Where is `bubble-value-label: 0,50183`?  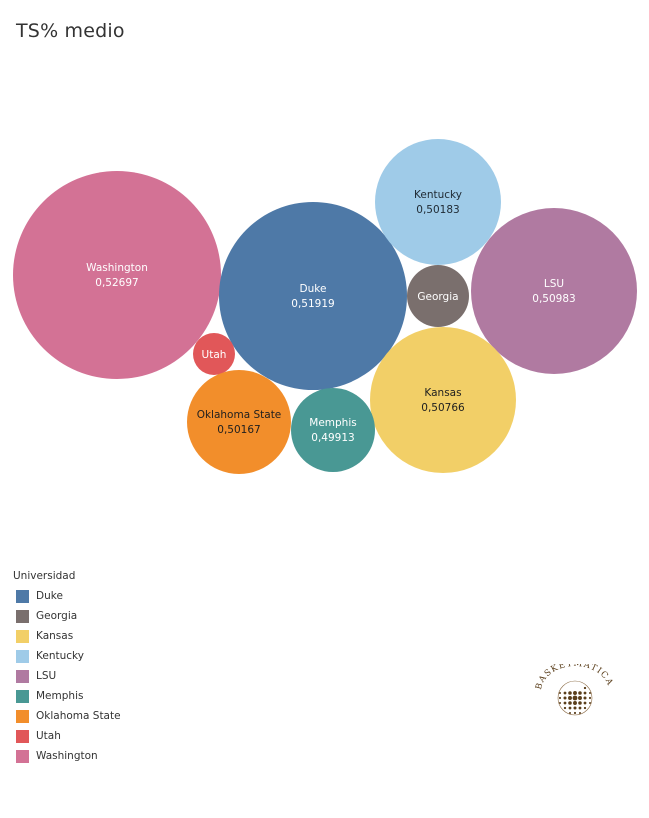 bubble-value-label: 0,50183 is located at coordinates (437, 210).